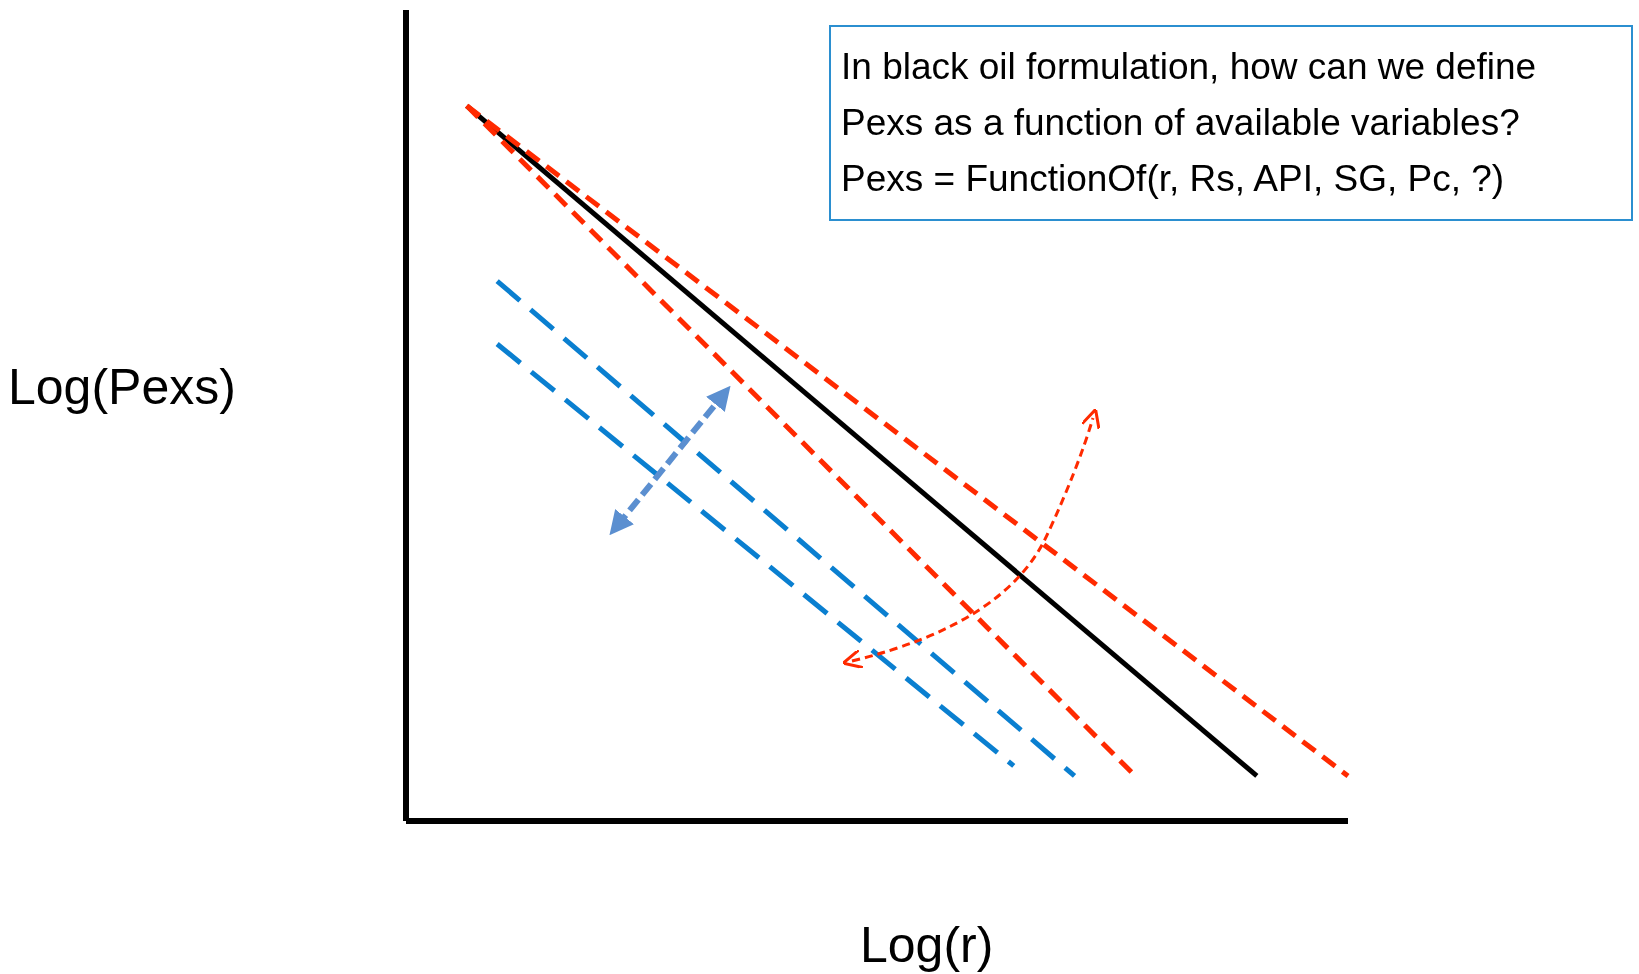  What do you see at coordinates (1173, 179) in the screenshot?
I see `annotation: Pexs = FunctionOf(r, Rs, API, SG, Pc, ?)` at bounding box center [1173, 179].